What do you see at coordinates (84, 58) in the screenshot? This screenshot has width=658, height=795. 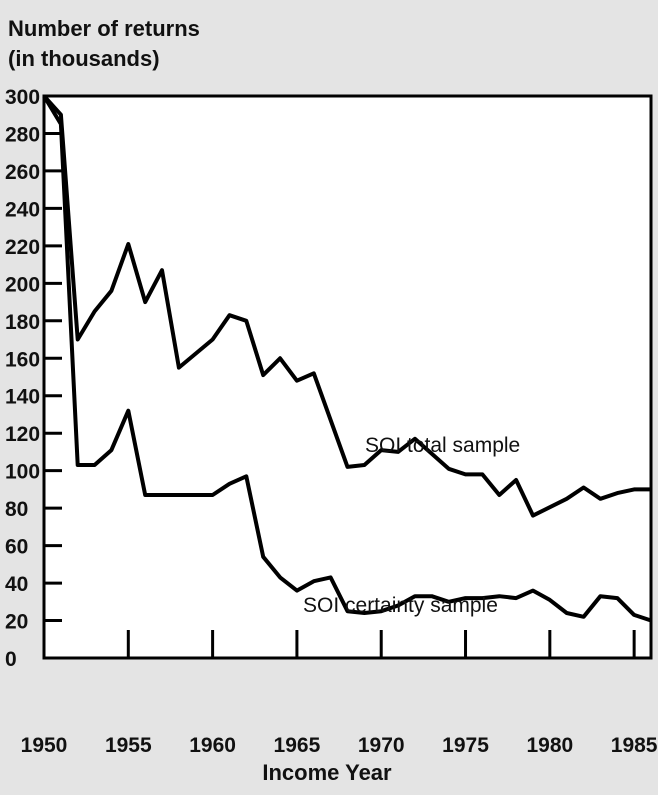 I see `y-axis-title-line-2: (in thousands)` at bounding box center [84, 58].